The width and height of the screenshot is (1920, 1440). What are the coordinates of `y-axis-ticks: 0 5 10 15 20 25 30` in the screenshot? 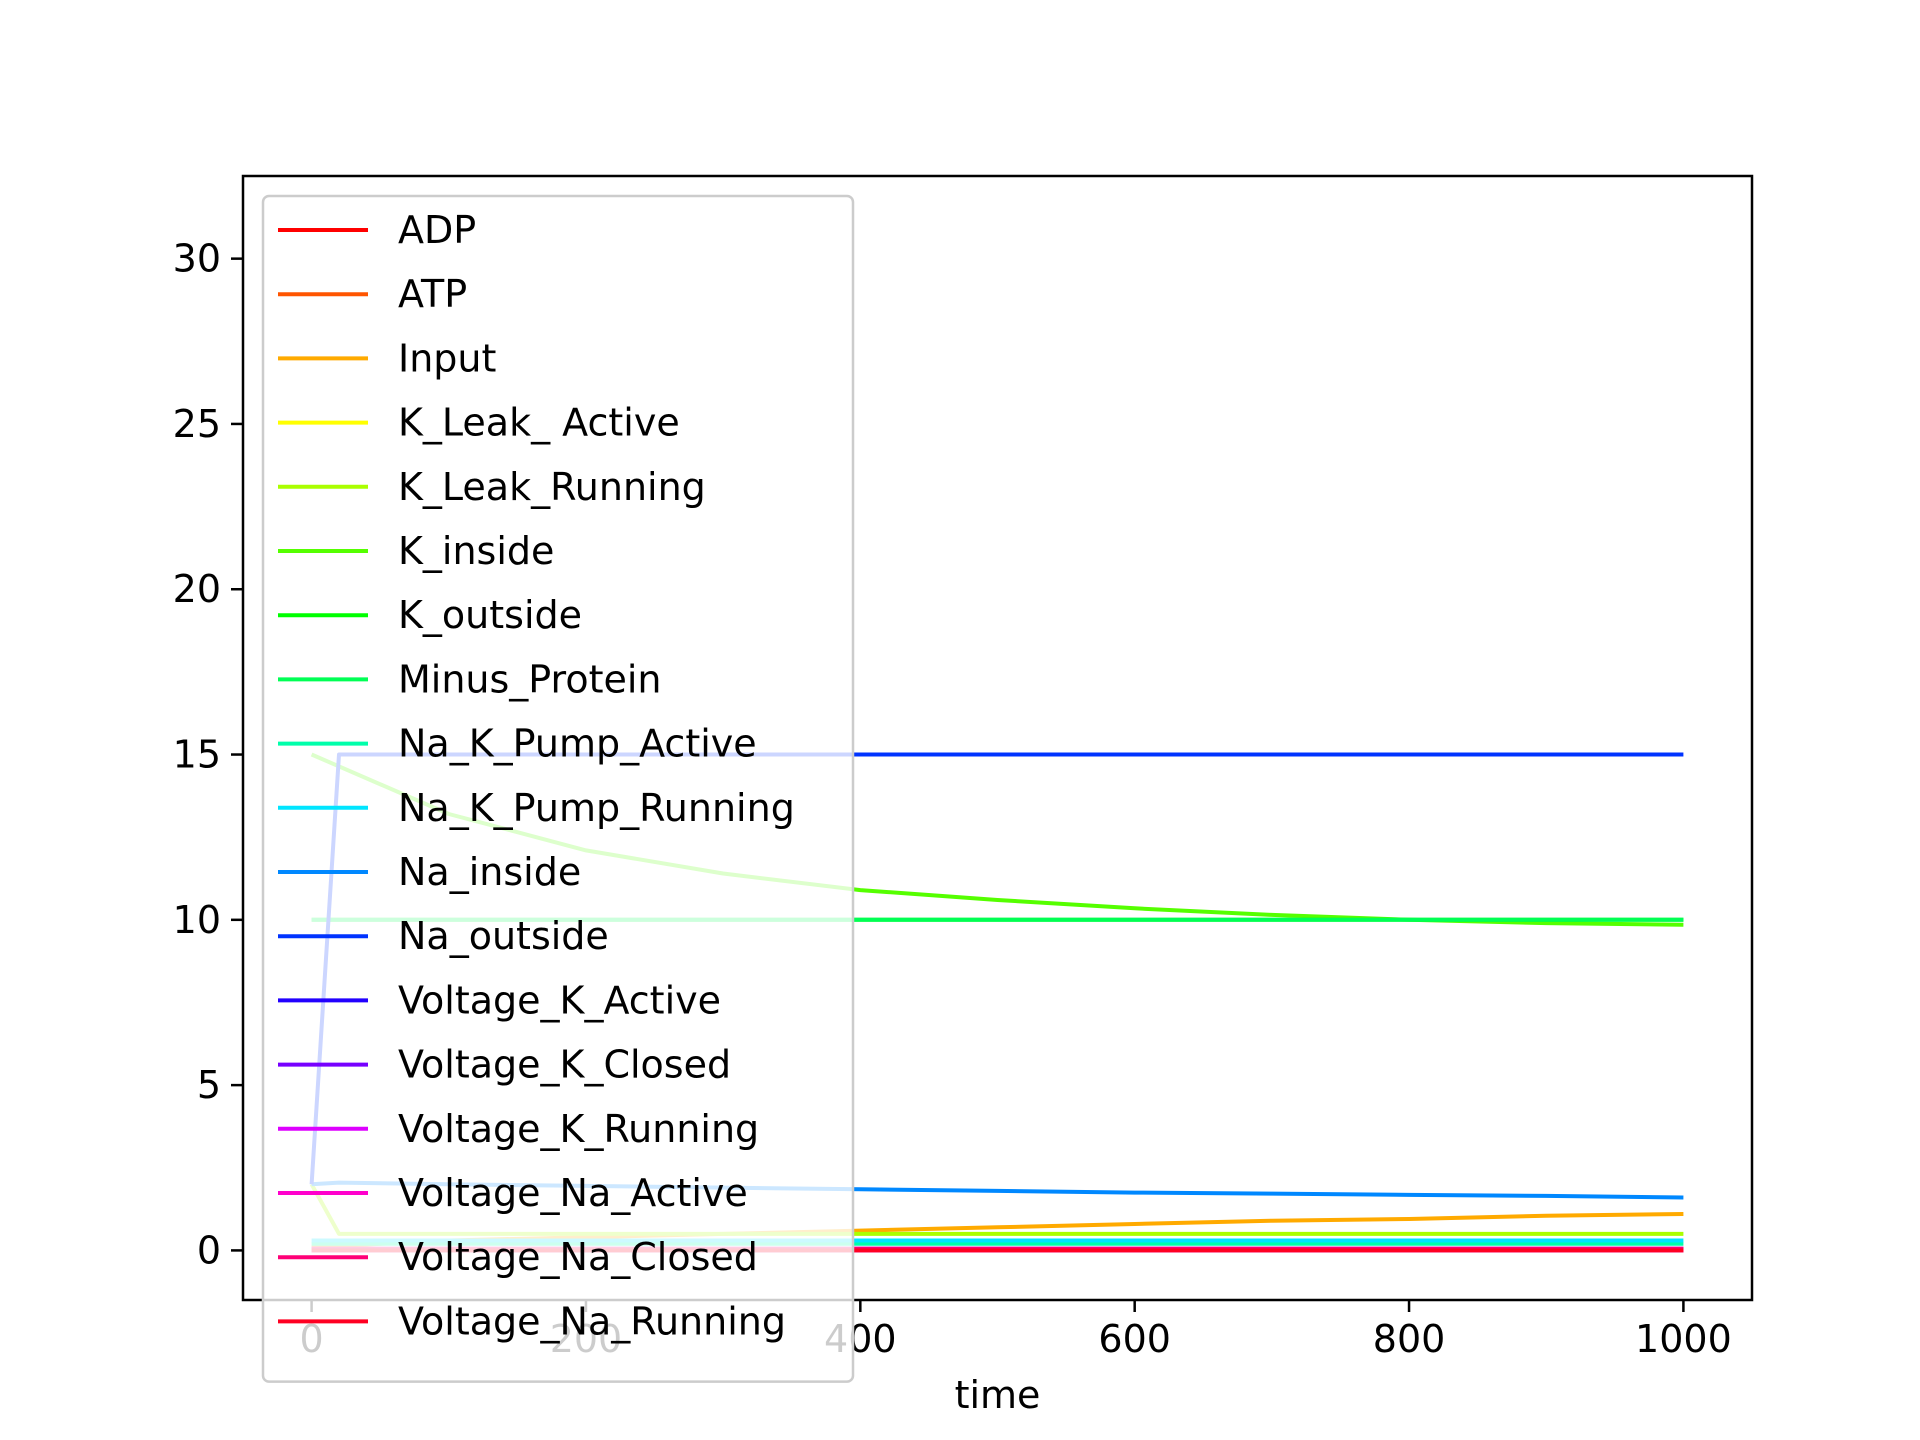 It's located at (208, 754).